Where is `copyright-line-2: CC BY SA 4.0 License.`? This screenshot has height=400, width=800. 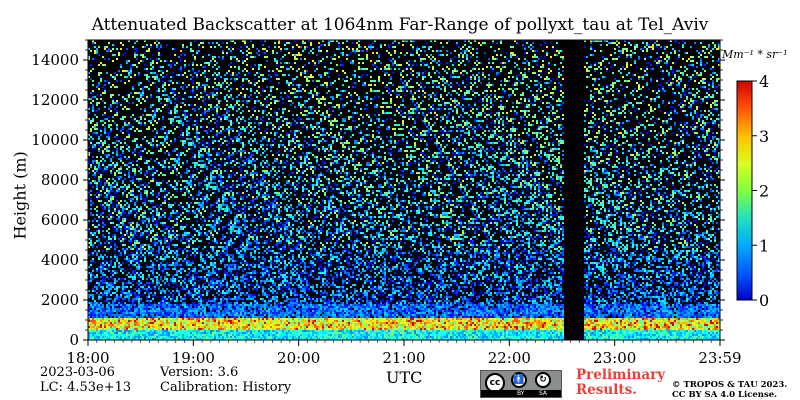
copyright-line-2: CC BY SA 4.0 License. is located at coordinates (729, 395).